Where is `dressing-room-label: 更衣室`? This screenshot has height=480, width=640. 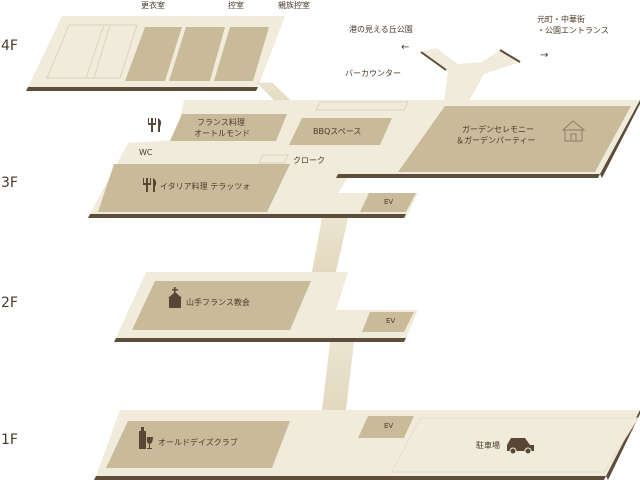
dressing-room-label: 更衣室 is located at coordinates (153, 5).